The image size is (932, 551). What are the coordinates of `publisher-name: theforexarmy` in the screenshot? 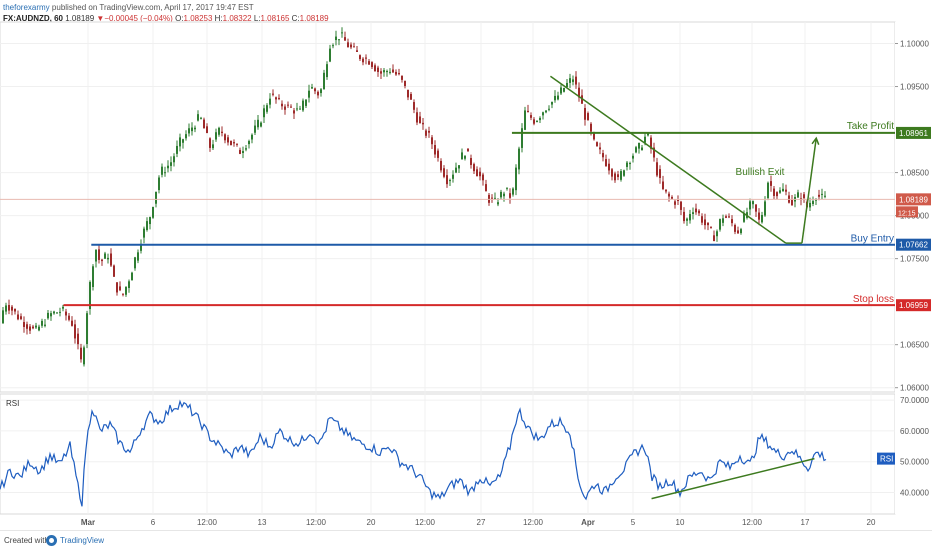 It's located at (26, 7).